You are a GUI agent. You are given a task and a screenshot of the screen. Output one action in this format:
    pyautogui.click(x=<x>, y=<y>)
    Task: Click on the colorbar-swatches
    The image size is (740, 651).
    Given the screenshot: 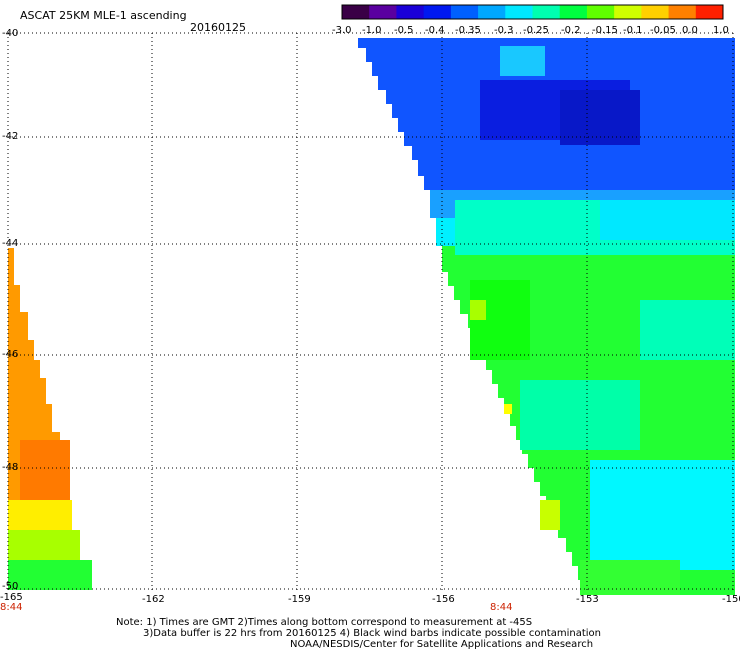 What is the action you would take?
    pyautogui.click(x=533, y=12)
    